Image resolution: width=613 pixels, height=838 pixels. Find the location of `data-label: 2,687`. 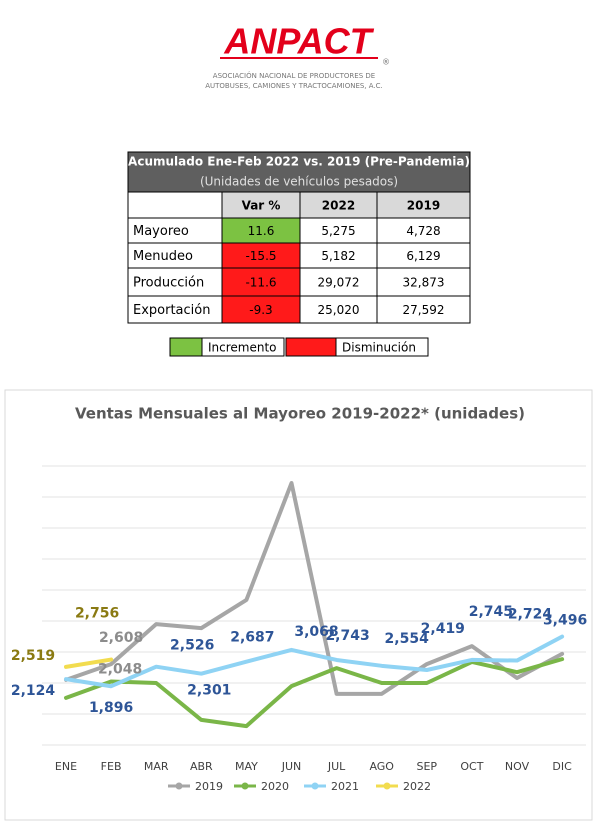

data-label: 2,687 is located at coordinates (252, 638).